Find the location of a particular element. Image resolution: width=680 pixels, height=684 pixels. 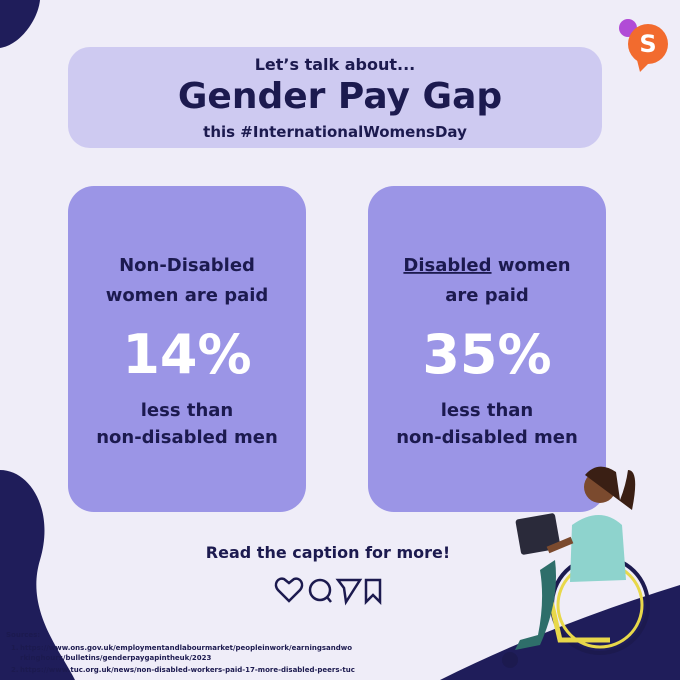

subtitle: this #InternationalWomensDay is located at coordinates (335, 132).